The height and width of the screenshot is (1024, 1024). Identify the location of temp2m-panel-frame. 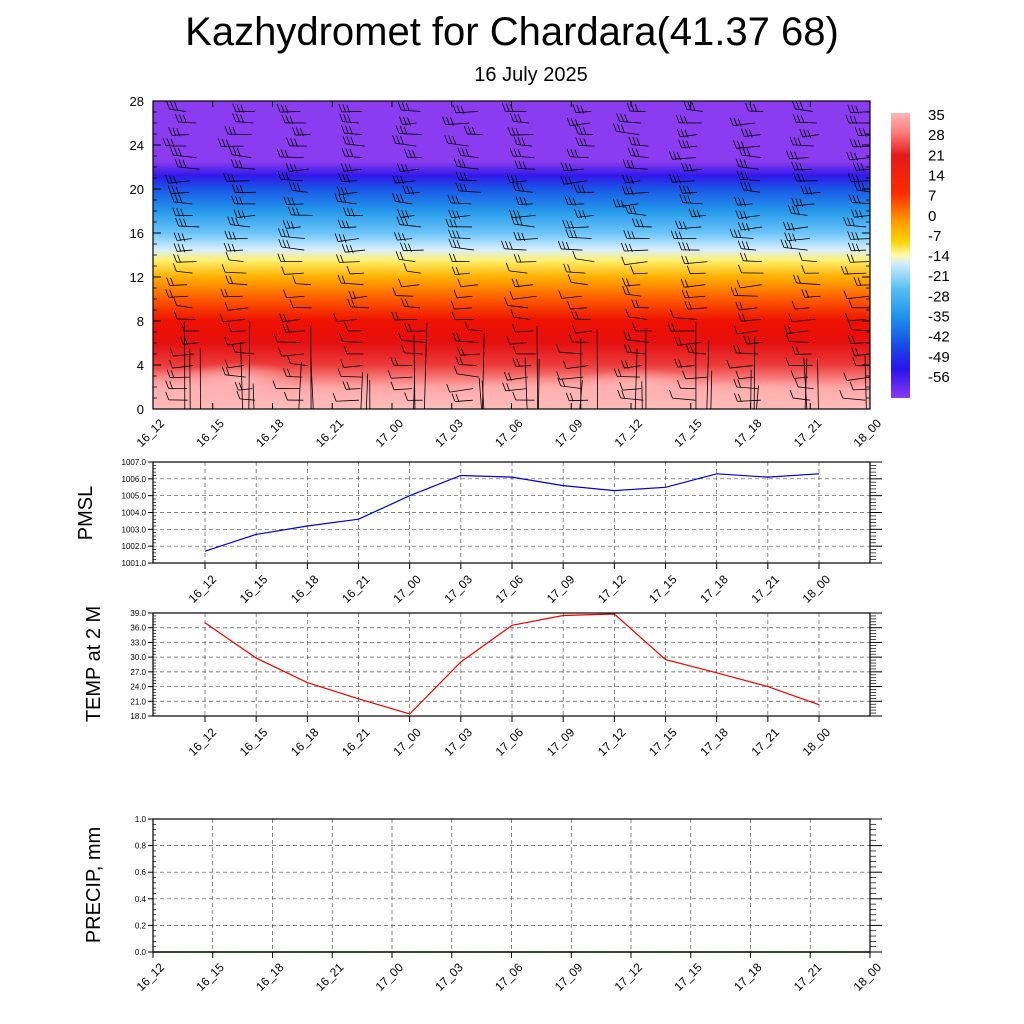
(511, 664).